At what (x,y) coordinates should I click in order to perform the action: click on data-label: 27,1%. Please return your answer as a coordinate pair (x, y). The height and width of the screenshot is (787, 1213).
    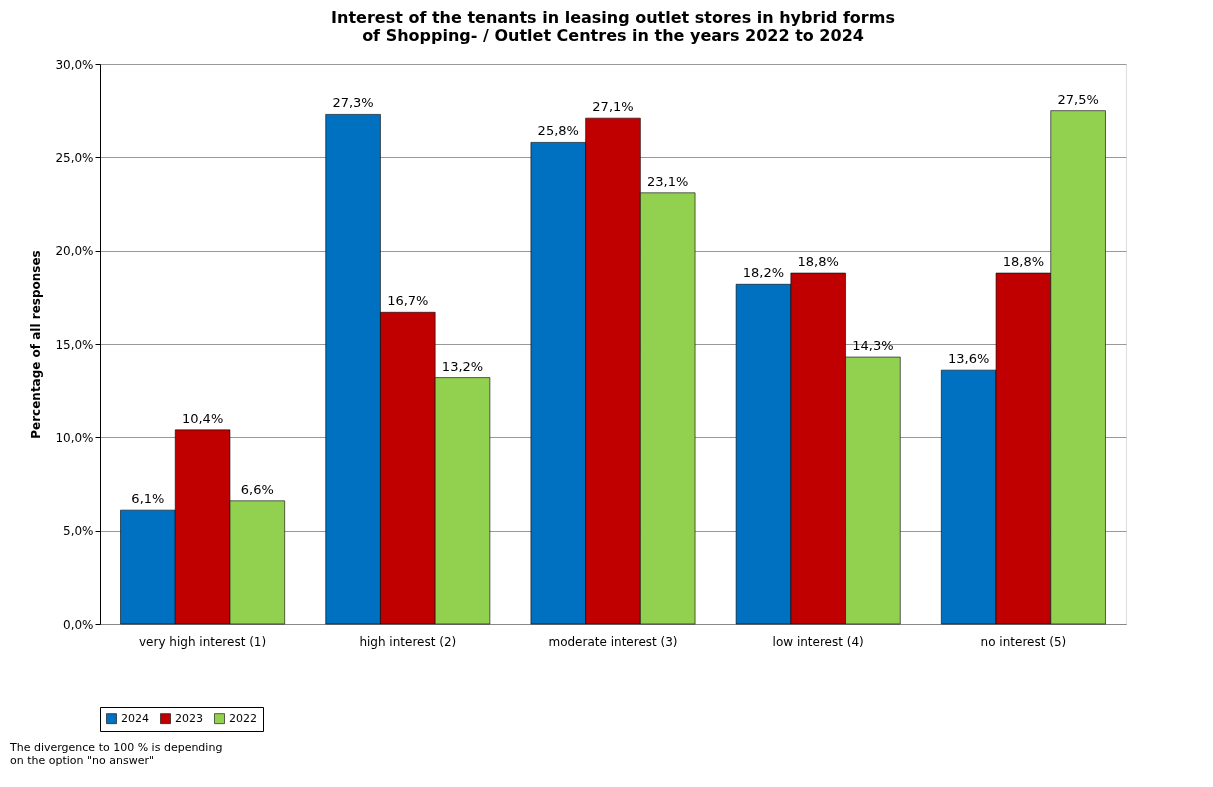
    Looking at the image, I should click on (613, 107).